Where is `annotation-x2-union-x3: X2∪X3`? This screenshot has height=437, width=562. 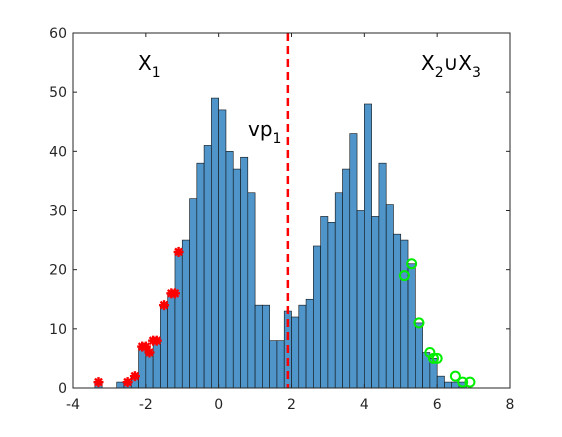
annotation-x2-union-x3: X2∪X3 is located at coordinates (451, 66).